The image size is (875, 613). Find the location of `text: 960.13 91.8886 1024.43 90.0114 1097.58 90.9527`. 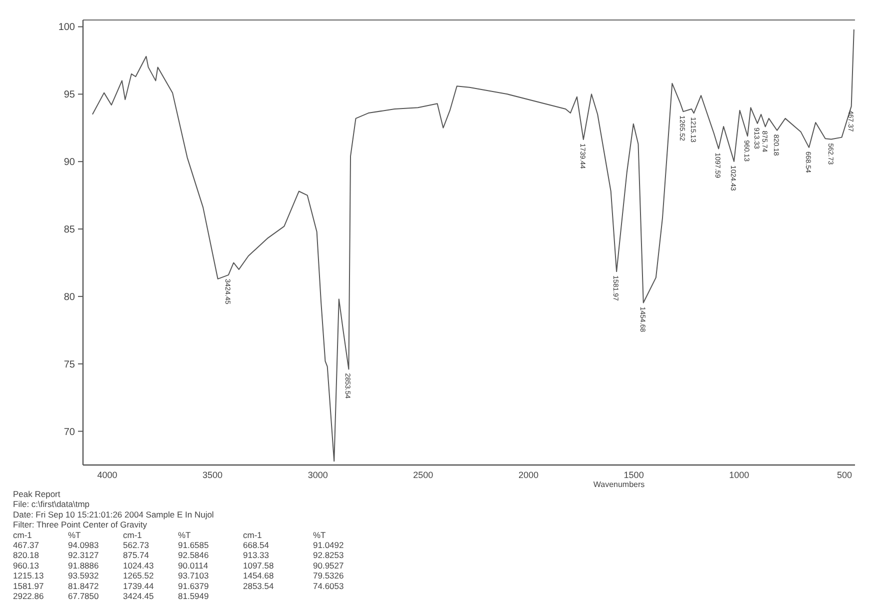

text: 960.13 91.8886 1024.43 90.0114 1097.58 90.9527 is located at coordinates (178, 565).